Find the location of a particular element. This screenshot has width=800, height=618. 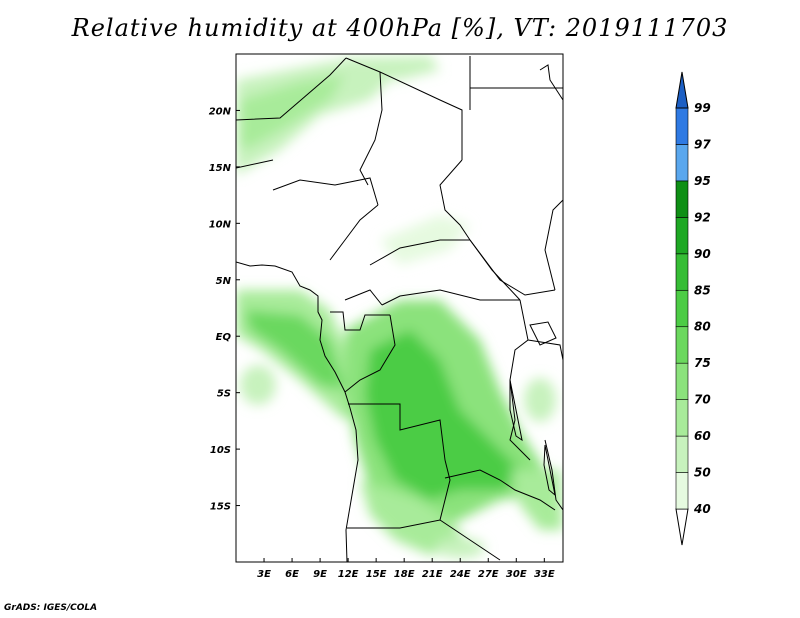

border-nigeria-cameroon is located at coordinates (354, 232).